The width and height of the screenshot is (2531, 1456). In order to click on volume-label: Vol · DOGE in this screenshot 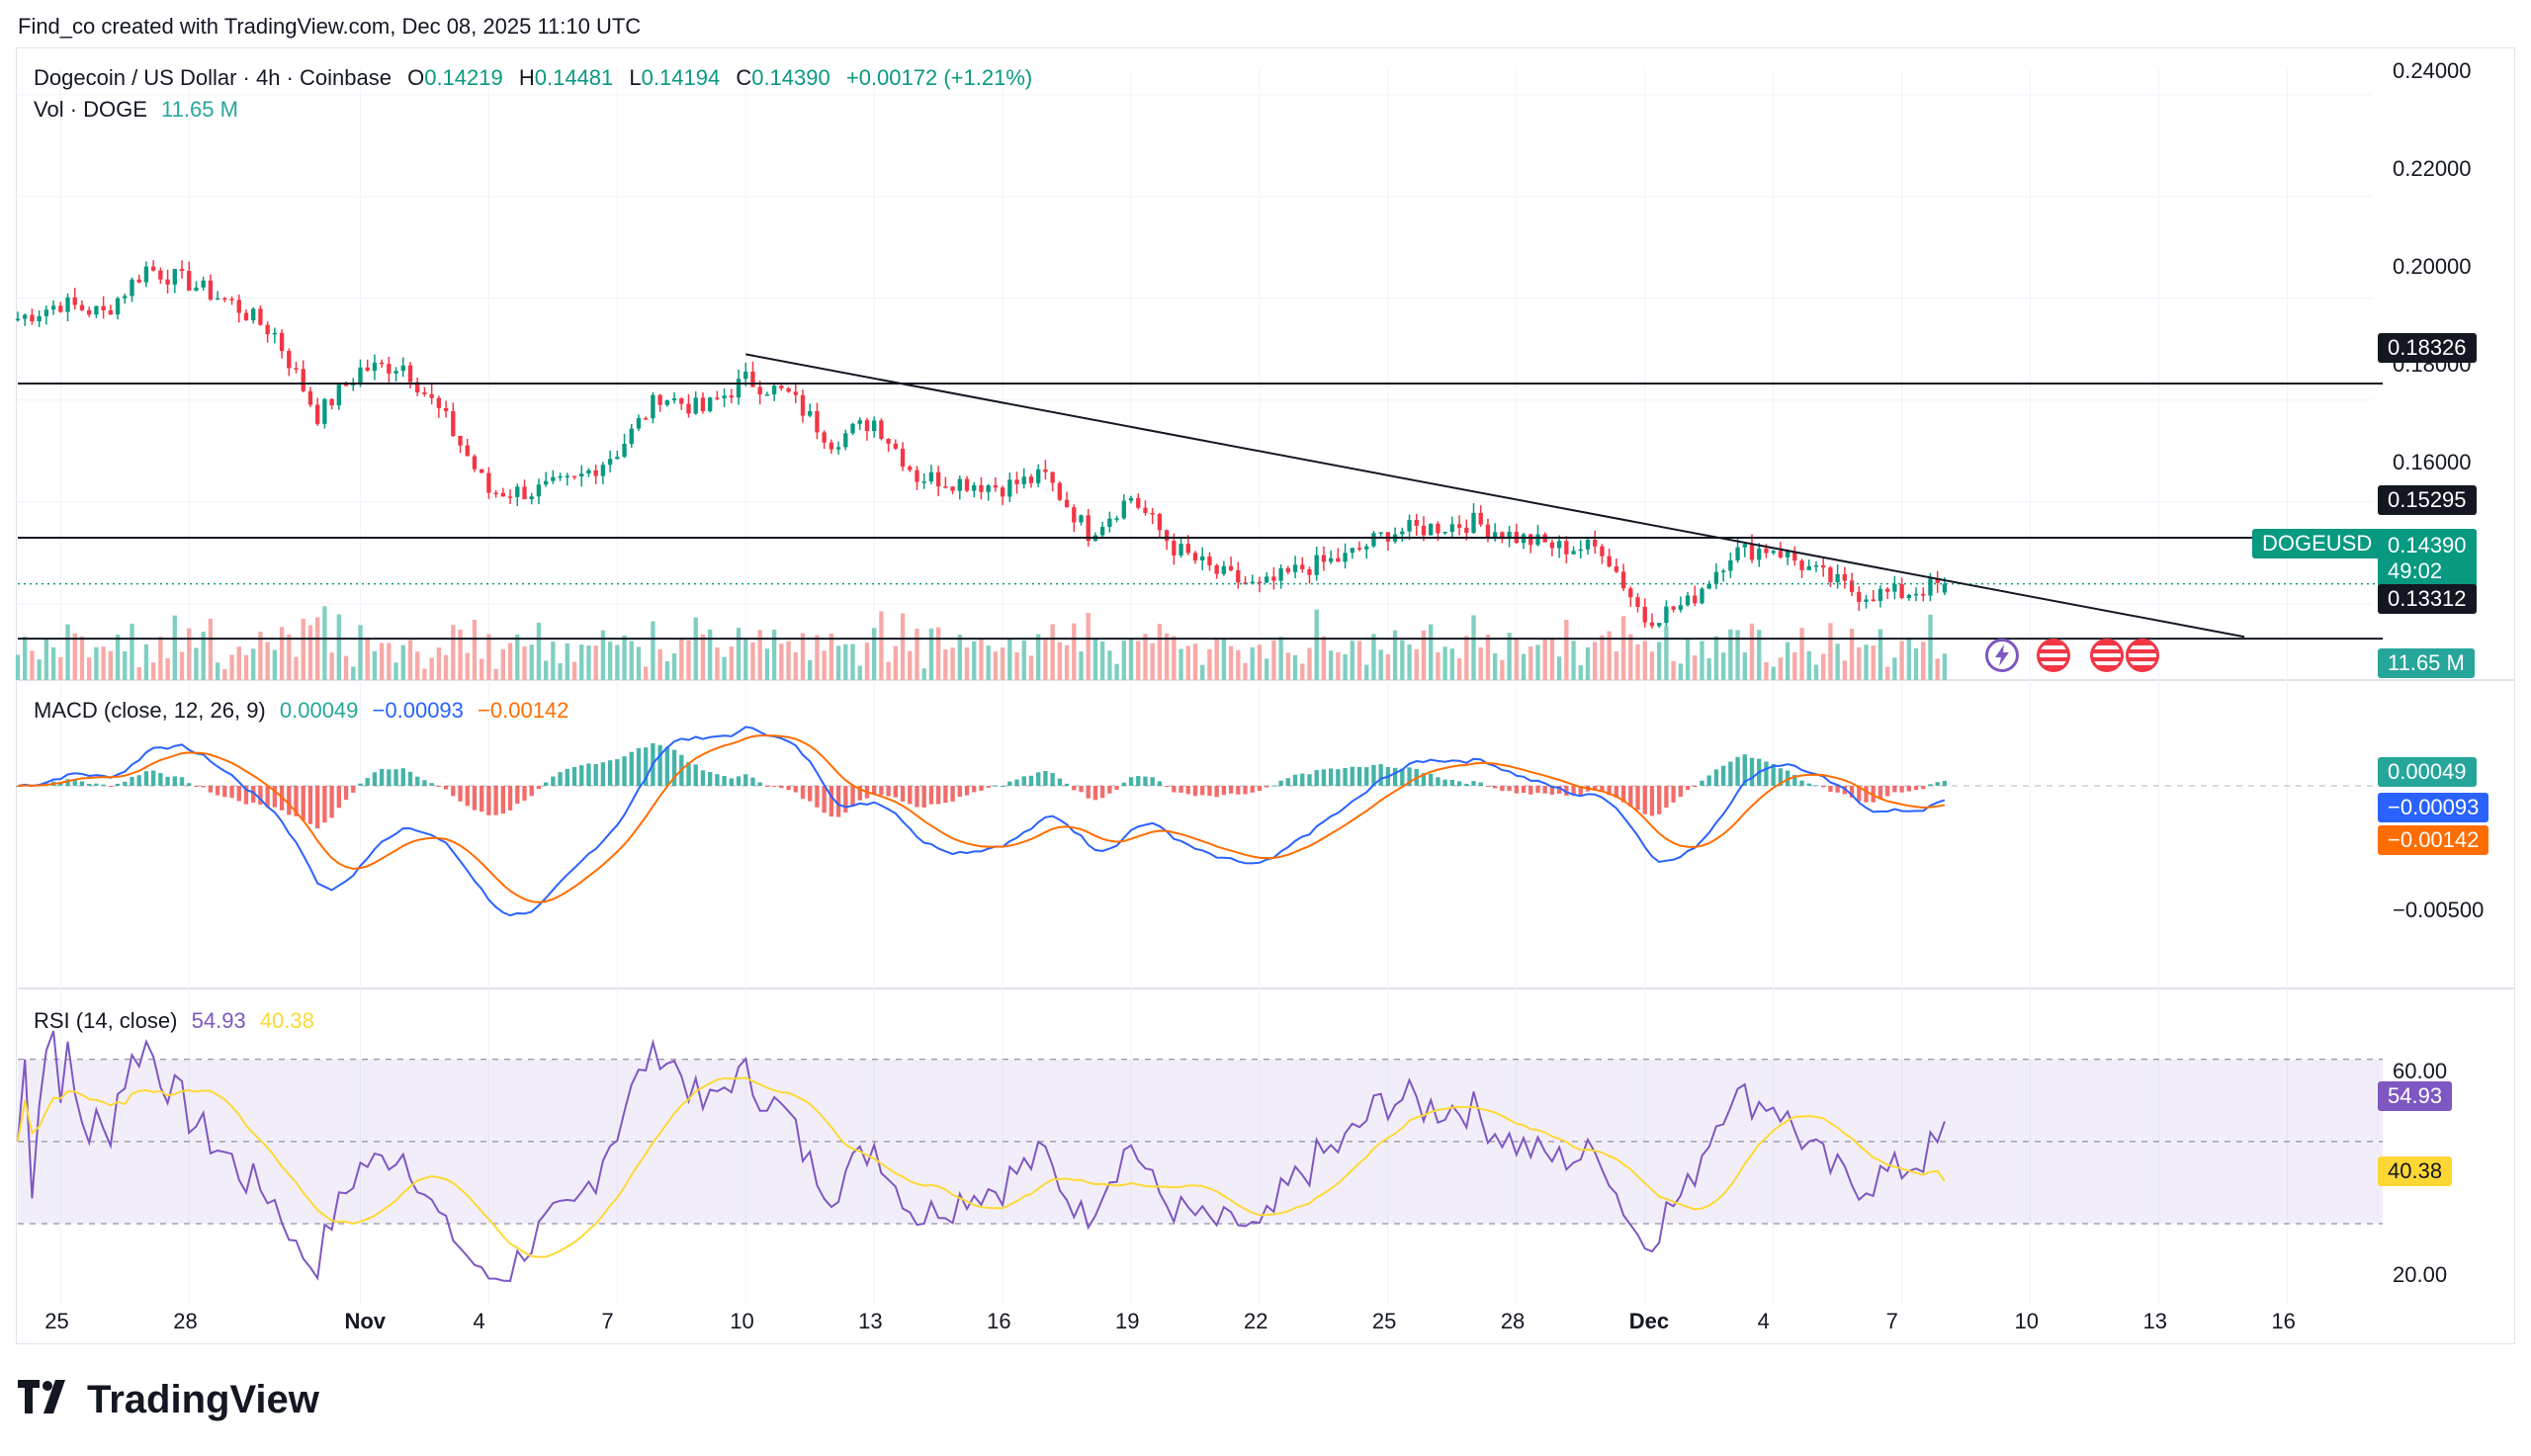, I will do `click(91, 109)`.